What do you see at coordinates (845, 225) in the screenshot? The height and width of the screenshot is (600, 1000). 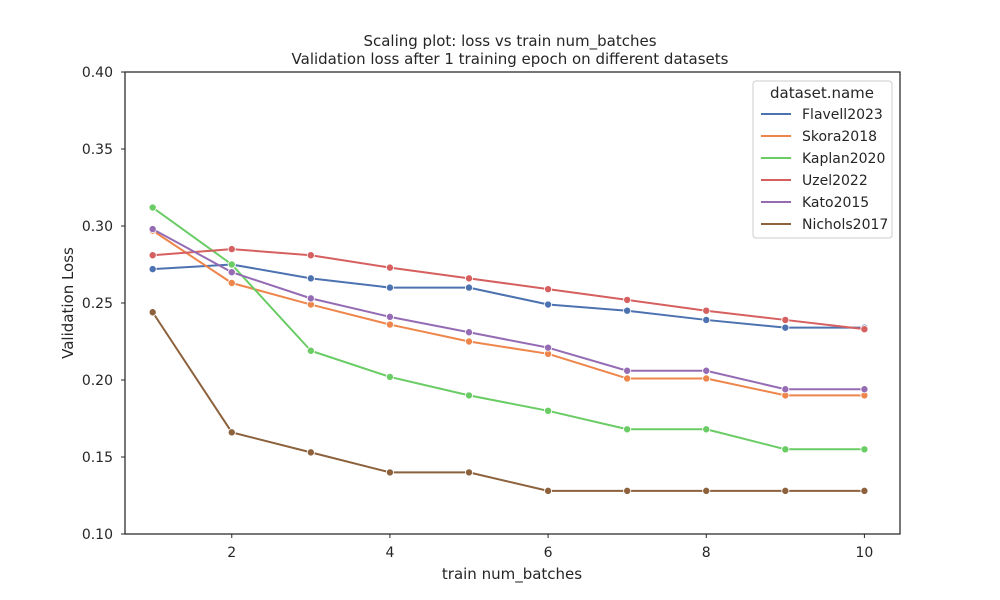 I see `legend-label: Nichols2017` at bounding box center [845, 225].